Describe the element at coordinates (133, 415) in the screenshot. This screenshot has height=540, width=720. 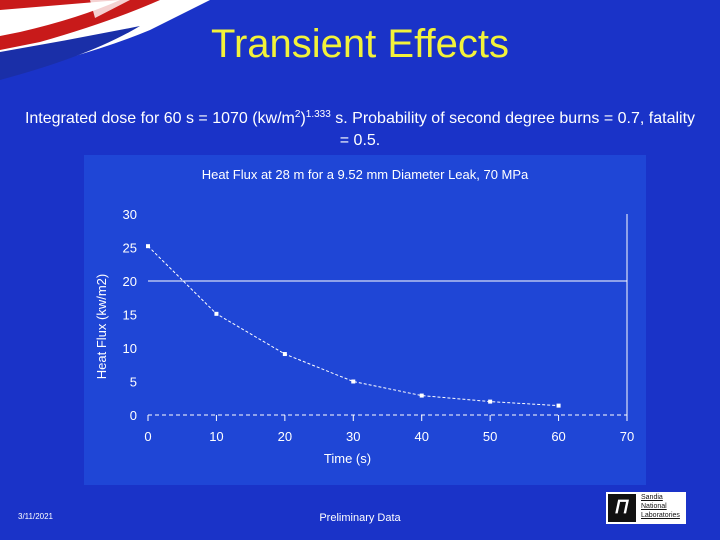
I see `y-tick-label: 0` at that location.